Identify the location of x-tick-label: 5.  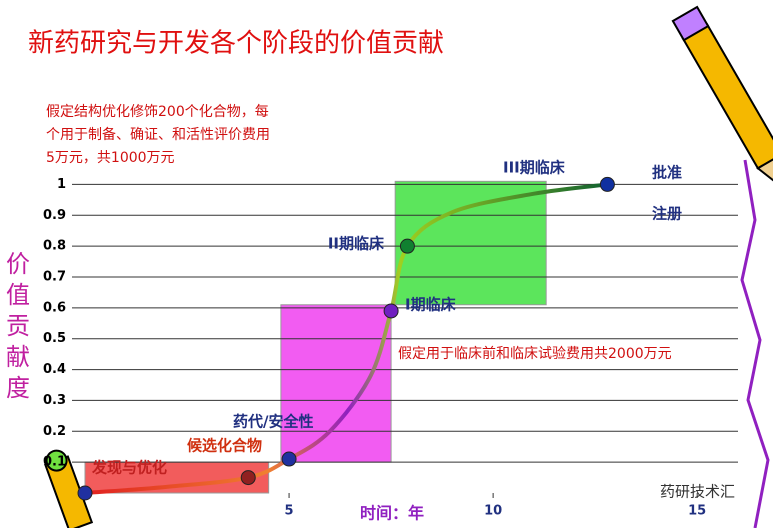
(289, 511).